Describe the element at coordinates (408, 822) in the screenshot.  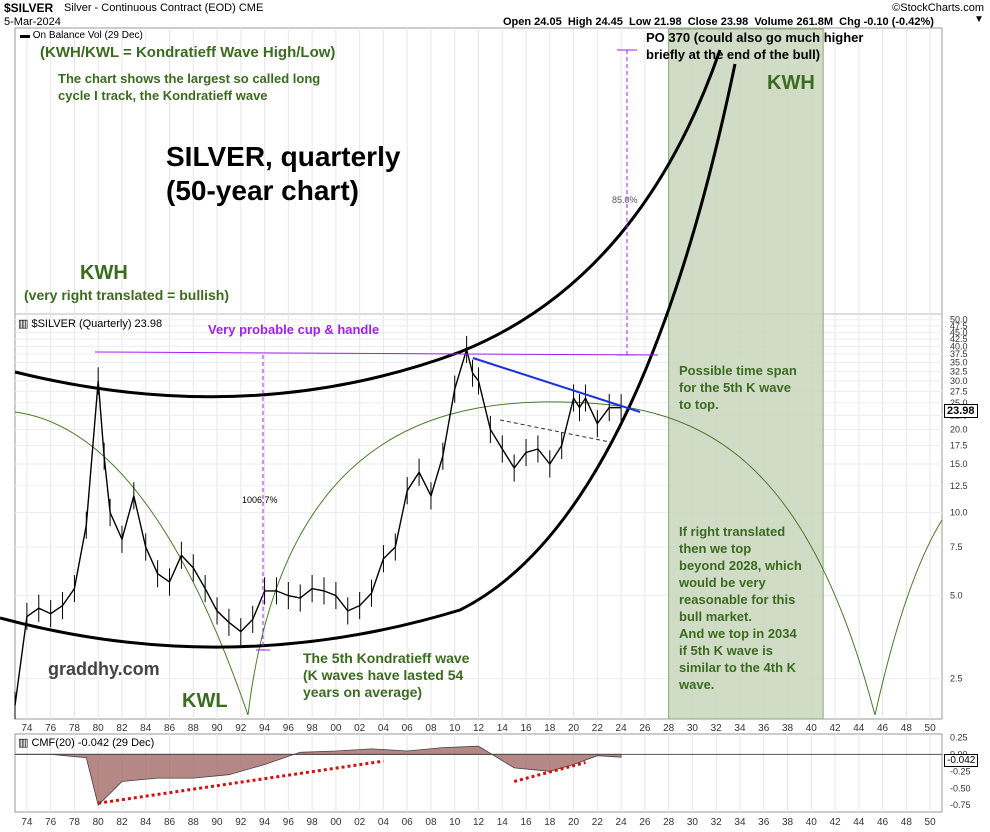
I see `x-tick-label-cmf: 06` at that location.